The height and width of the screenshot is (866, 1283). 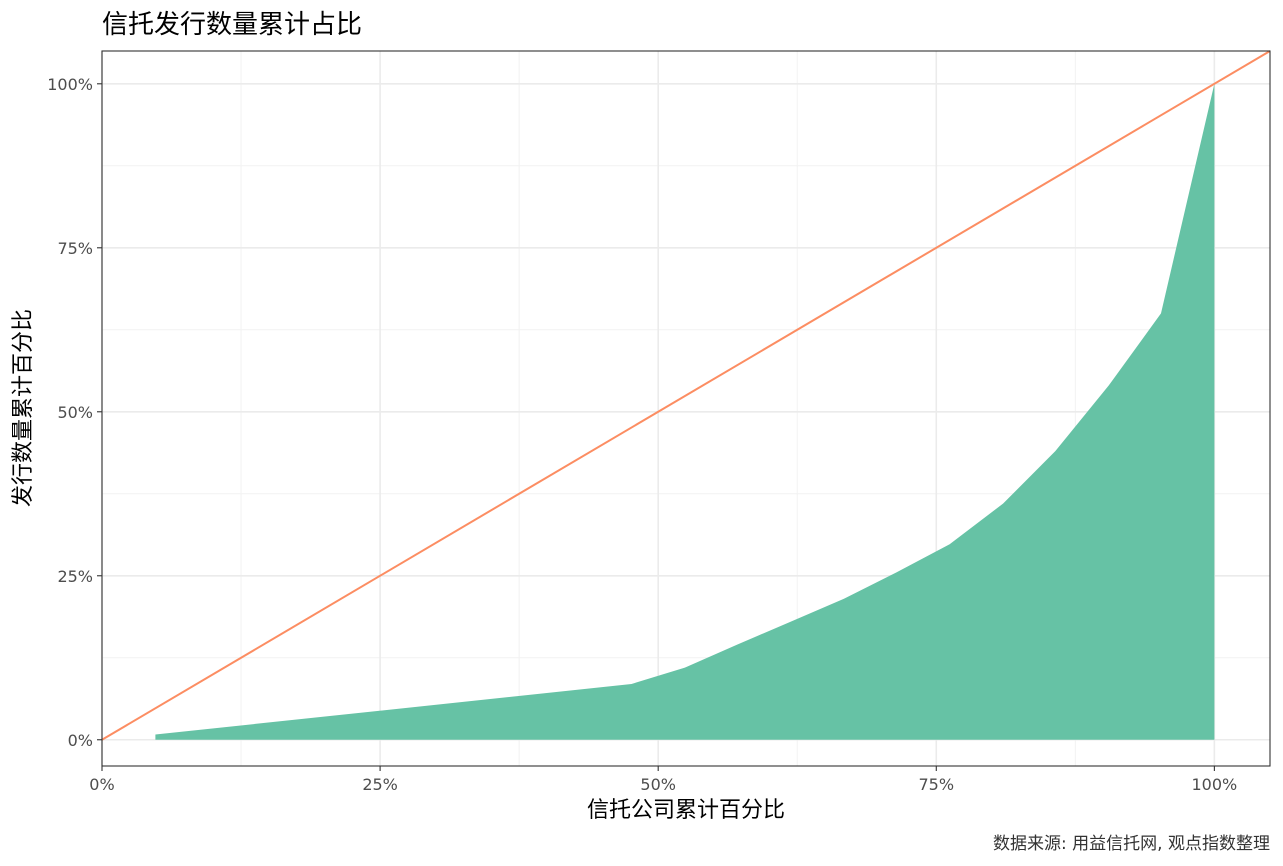 I want to click on y-tick-label: 100%, so click(x=70, y=84).